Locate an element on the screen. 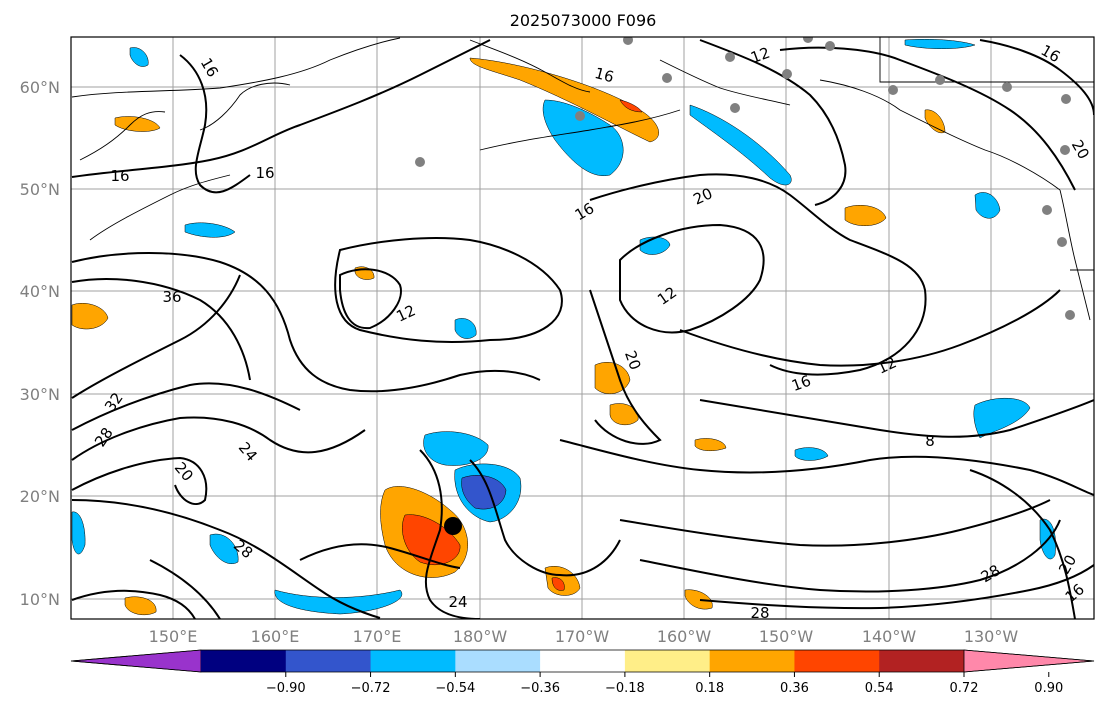 The width and height of the screenshot is (1105, 712). colorbar-tick-label: 0.36 is located at coordinates (794, 688).